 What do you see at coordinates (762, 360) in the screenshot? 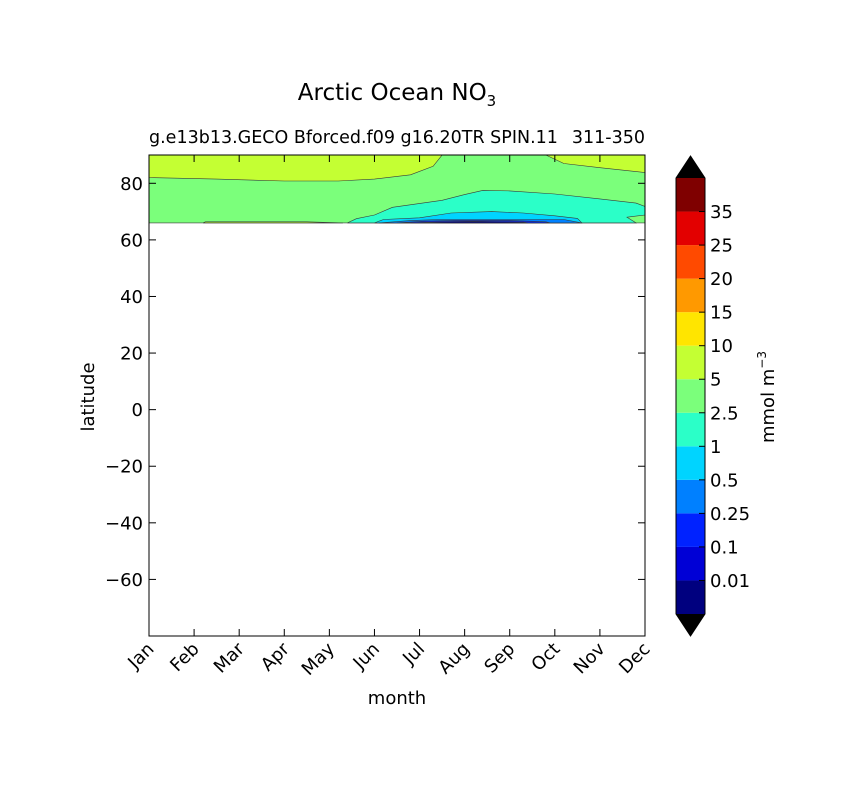
I see `colorbar-label-superscript: −3` at bounding box center [762, 360].